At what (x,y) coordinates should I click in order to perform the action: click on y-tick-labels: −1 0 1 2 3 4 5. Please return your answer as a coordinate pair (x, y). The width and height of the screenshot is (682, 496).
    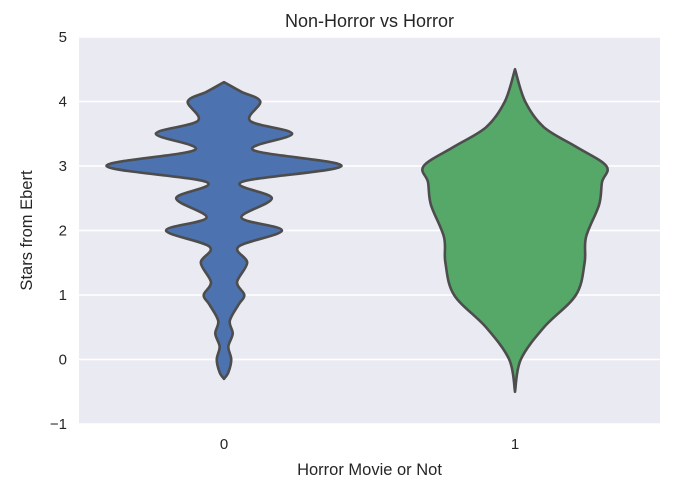
    Looking at the image, I should click on (58, 231).